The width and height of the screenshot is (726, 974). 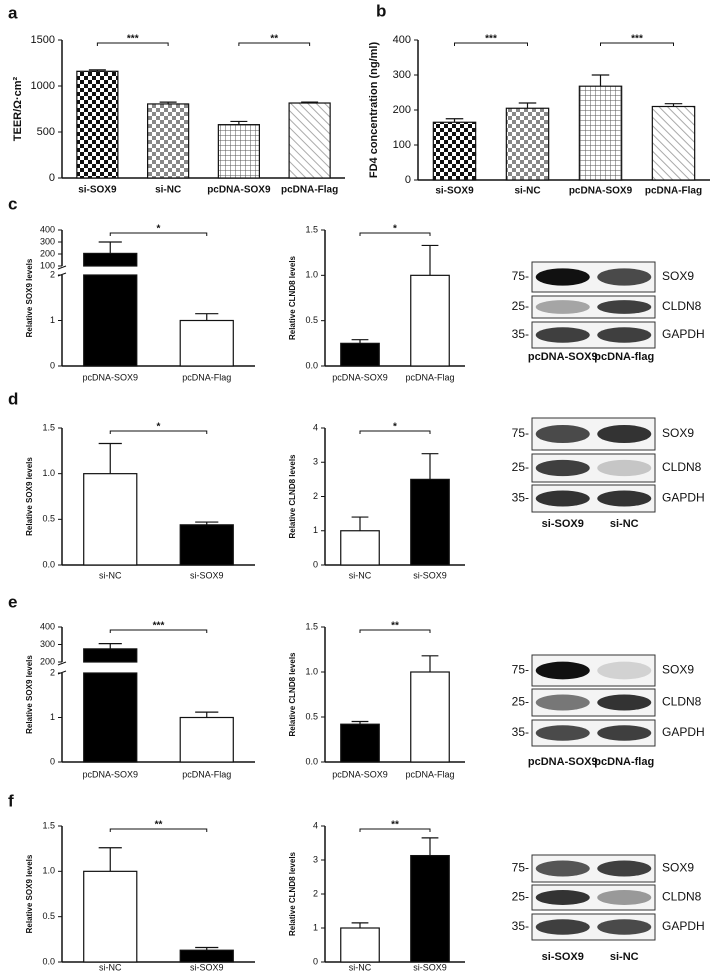 What do you see at coordinates (624, 357) in the screenshot?
I see `lane-label: pcDNA-flag` at bounding box center [624, 357].